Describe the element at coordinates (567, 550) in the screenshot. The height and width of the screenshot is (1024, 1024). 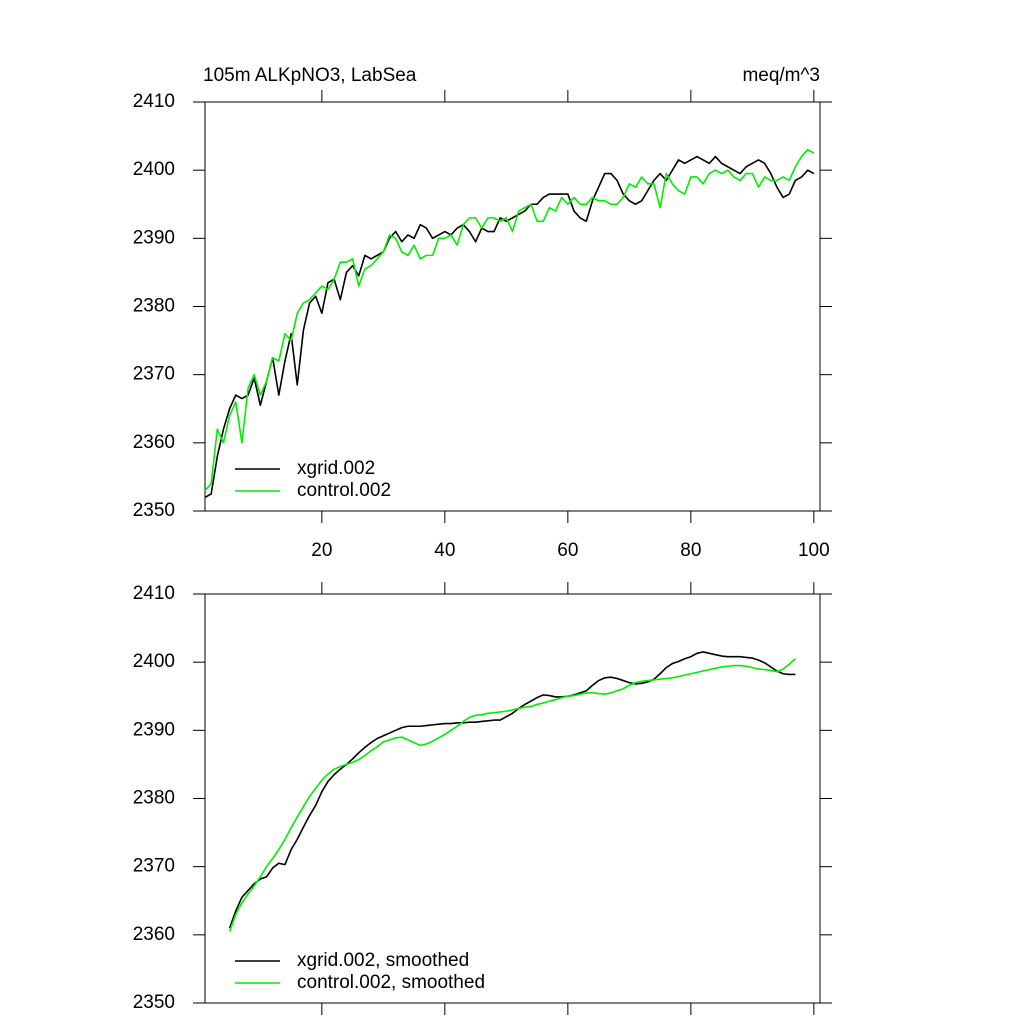
I see `x-tick-label: 60` at that location.